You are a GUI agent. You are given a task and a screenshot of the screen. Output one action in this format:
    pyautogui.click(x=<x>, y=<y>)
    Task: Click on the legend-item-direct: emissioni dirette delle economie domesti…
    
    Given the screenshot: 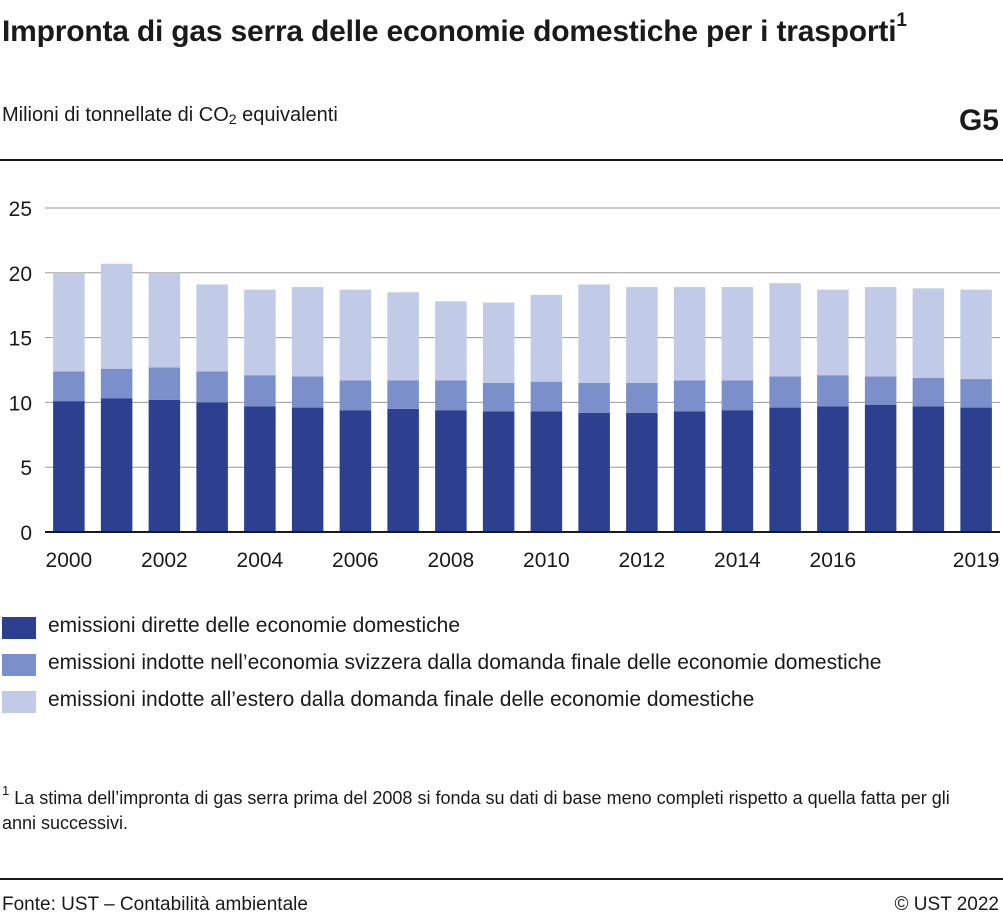 What is the action you would take?
    pyautogui.click(x=497, y=625)
    